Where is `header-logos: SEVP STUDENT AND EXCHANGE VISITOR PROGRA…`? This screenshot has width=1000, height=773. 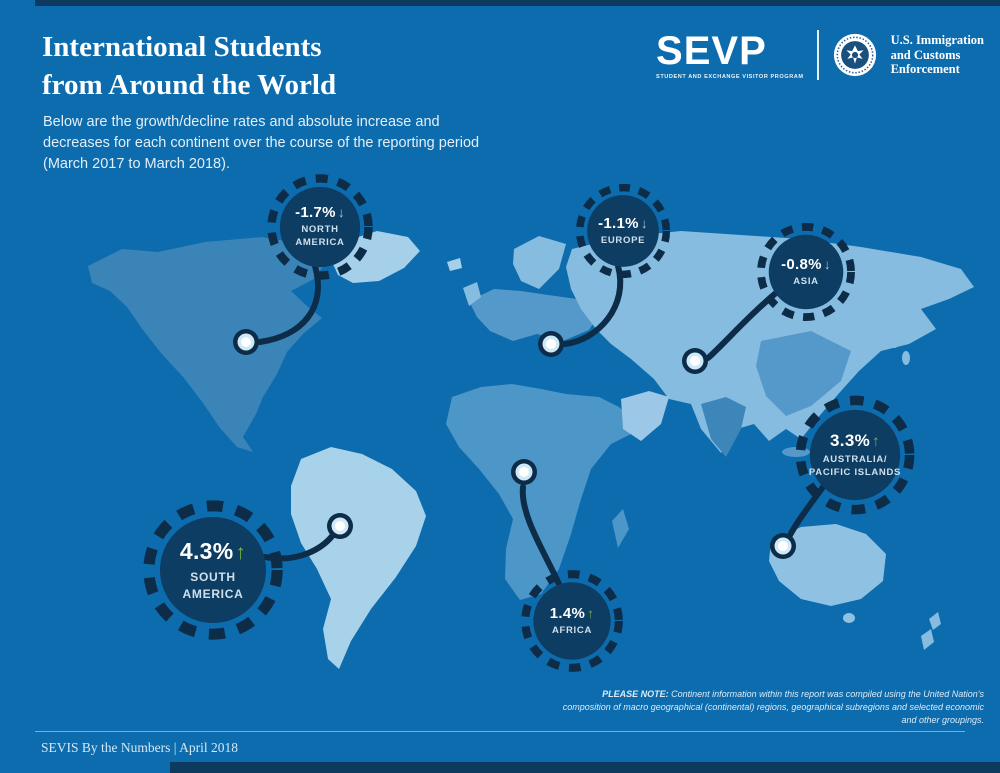 header-logos: SEVP STUDENT AND EXCHANGE VISITOR PROGRA… is located at coordinates (820, 55).